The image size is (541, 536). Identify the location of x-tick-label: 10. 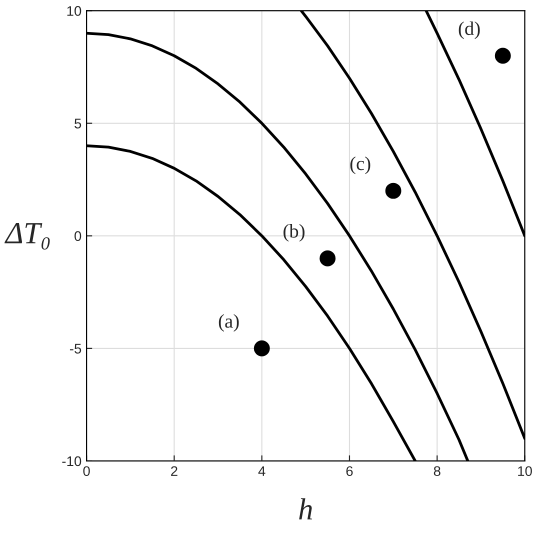
(525, 471).